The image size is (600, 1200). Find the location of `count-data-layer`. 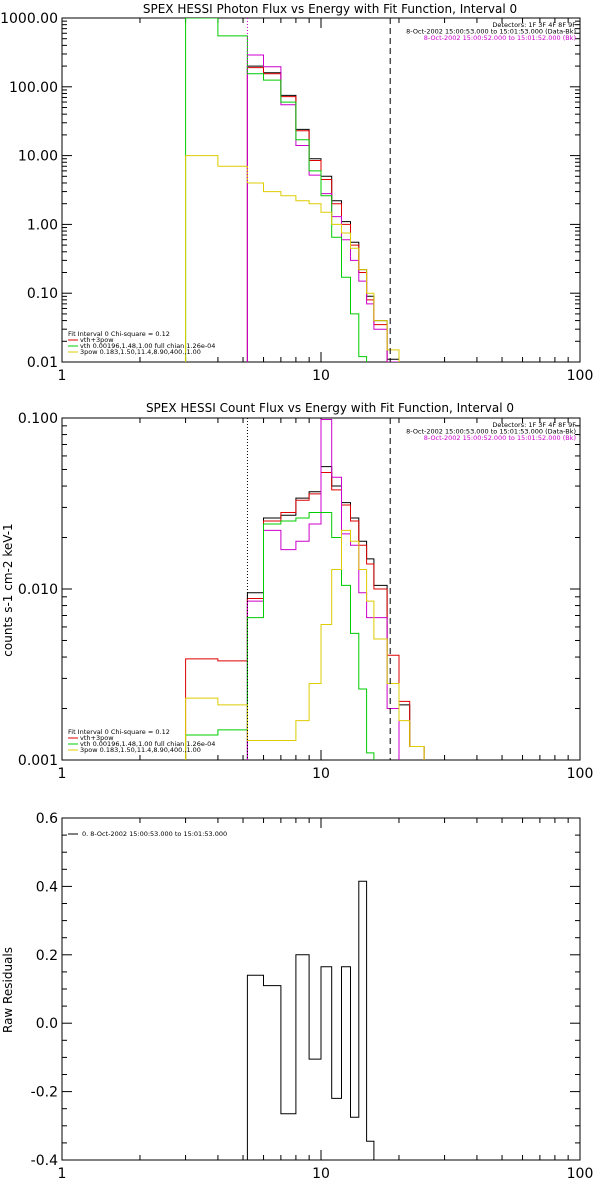

count-data-layer is located at coordinates (305, 589).